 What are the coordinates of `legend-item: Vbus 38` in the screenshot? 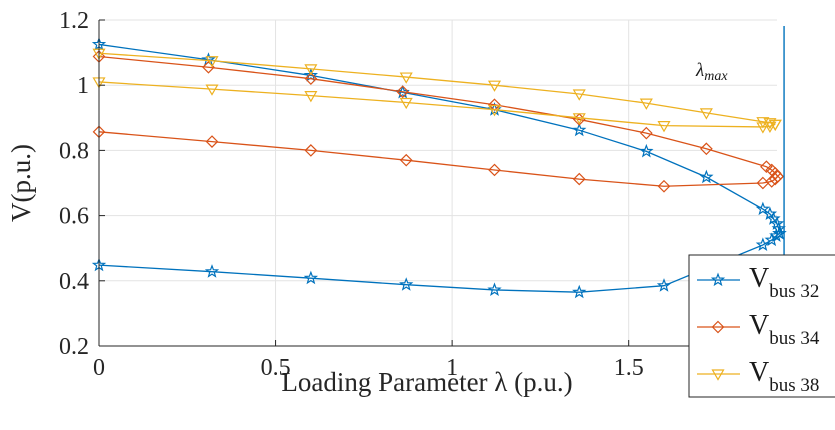 It's located at (758, 376).